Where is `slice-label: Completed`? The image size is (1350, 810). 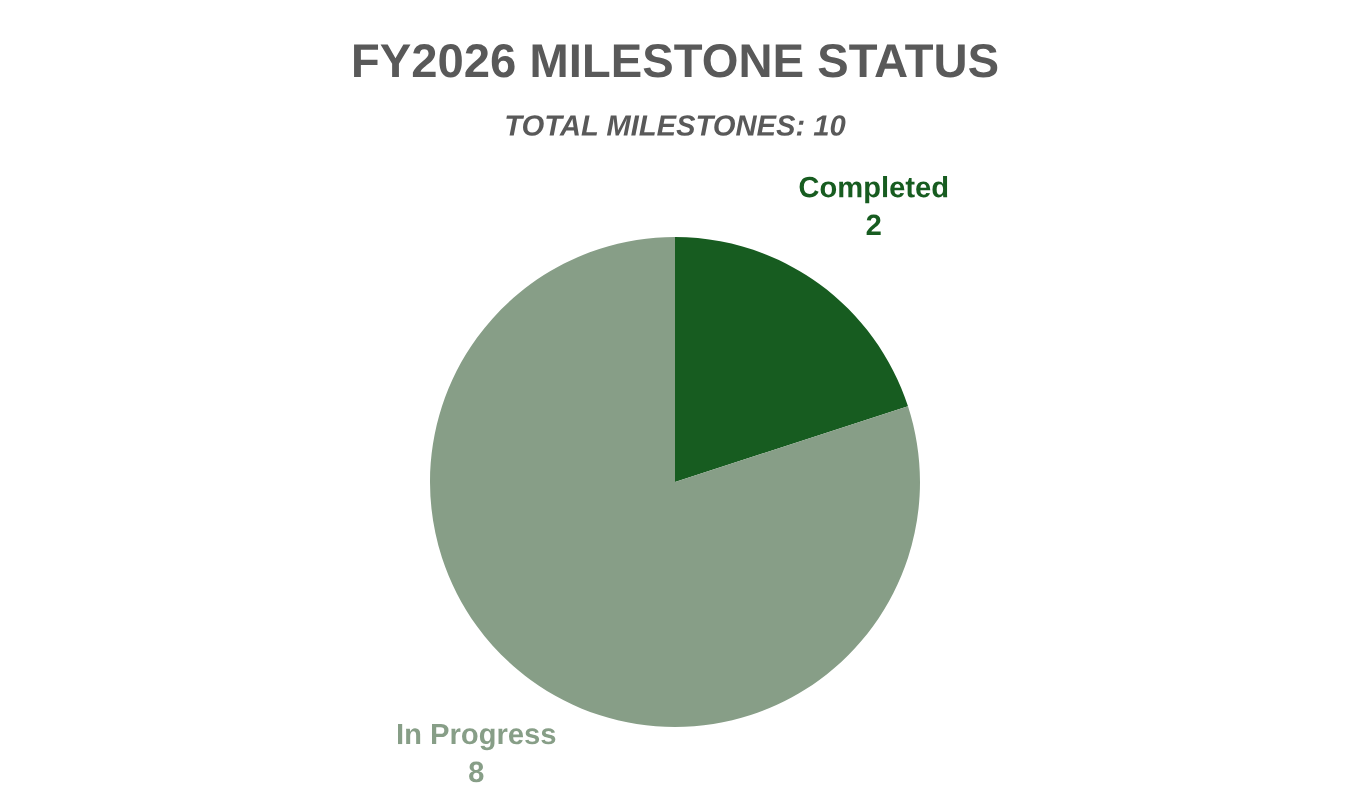
slice-label: Completed is located at coordinates (873, 190).